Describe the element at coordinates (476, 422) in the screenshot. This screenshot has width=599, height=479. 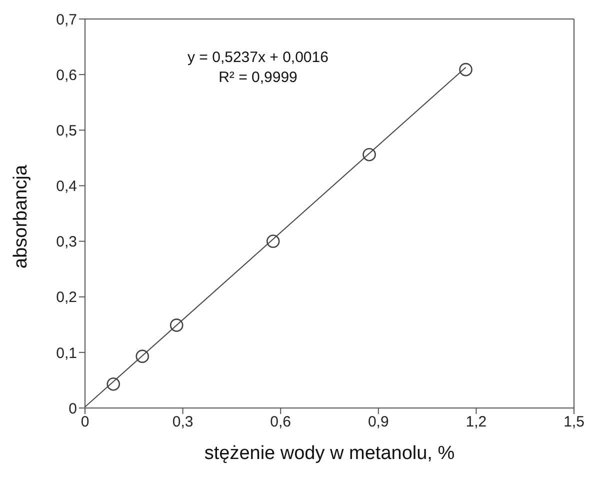
I see `x-tick-label: 1,2` at that location.